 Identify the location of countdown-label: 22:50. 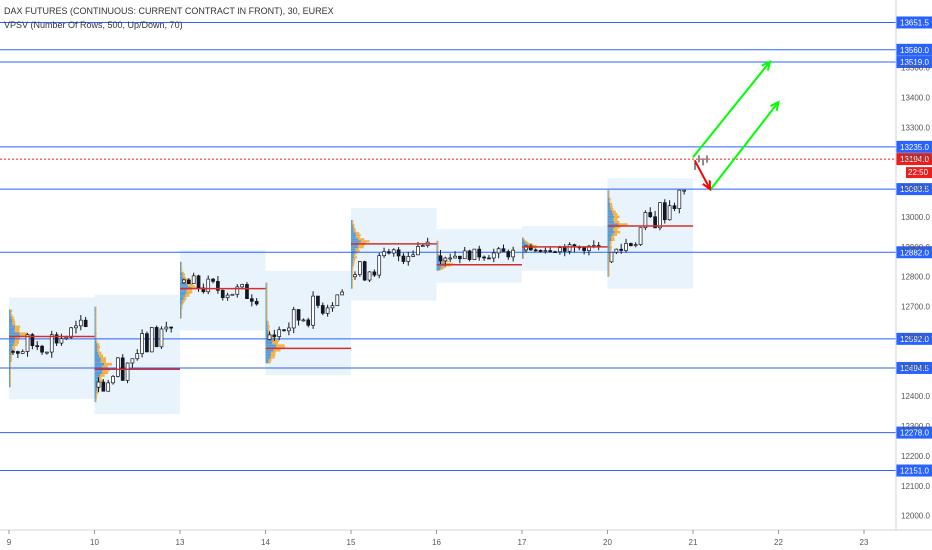
(918, 172).